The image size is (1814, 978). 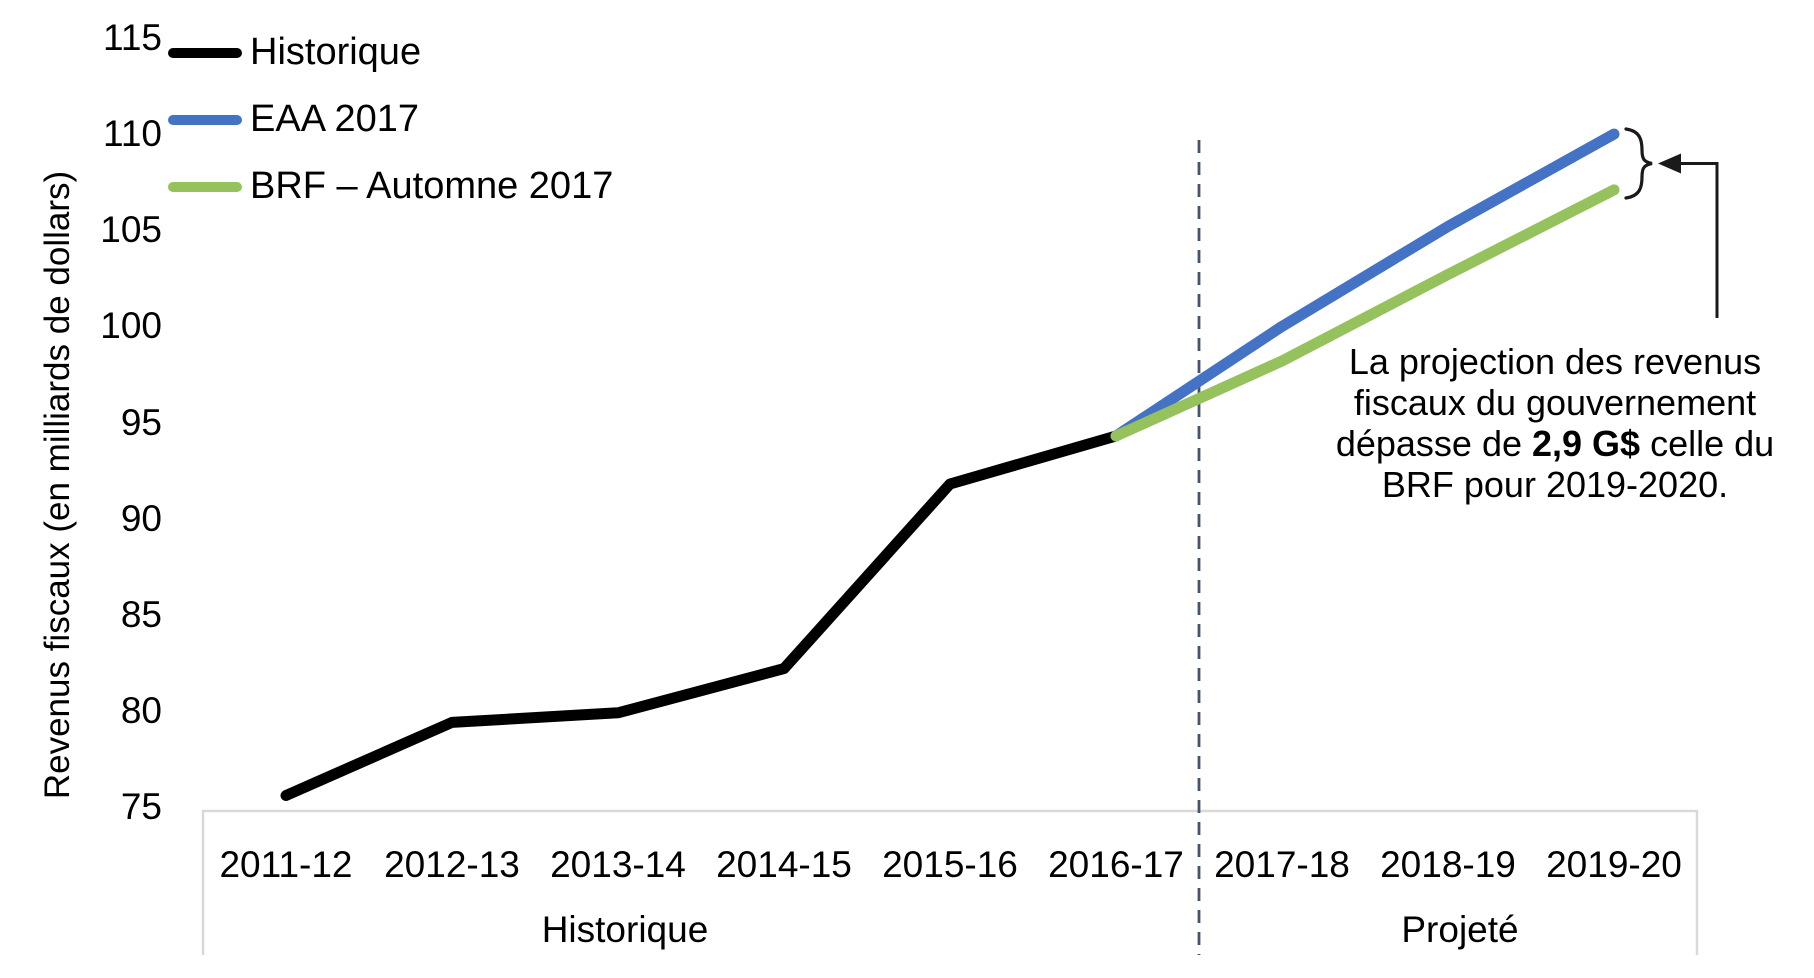 I want to click on legend-swatch-eaa-2017, so click(x=205, y=119).